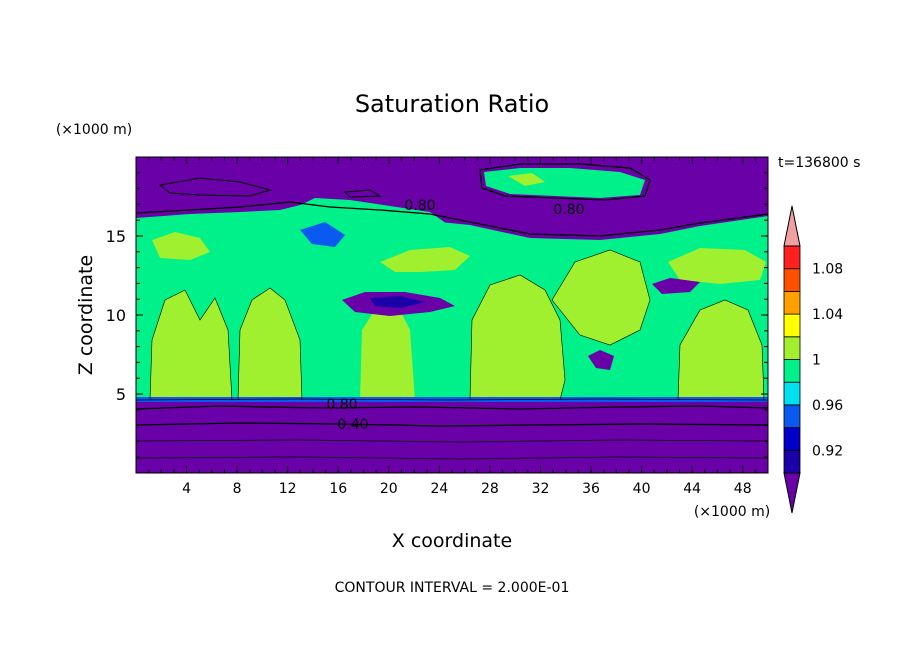 The height and width of the screenshot is (654, 904). I want to click on field-region-dry-intrusion-edge, so click(397, 302).